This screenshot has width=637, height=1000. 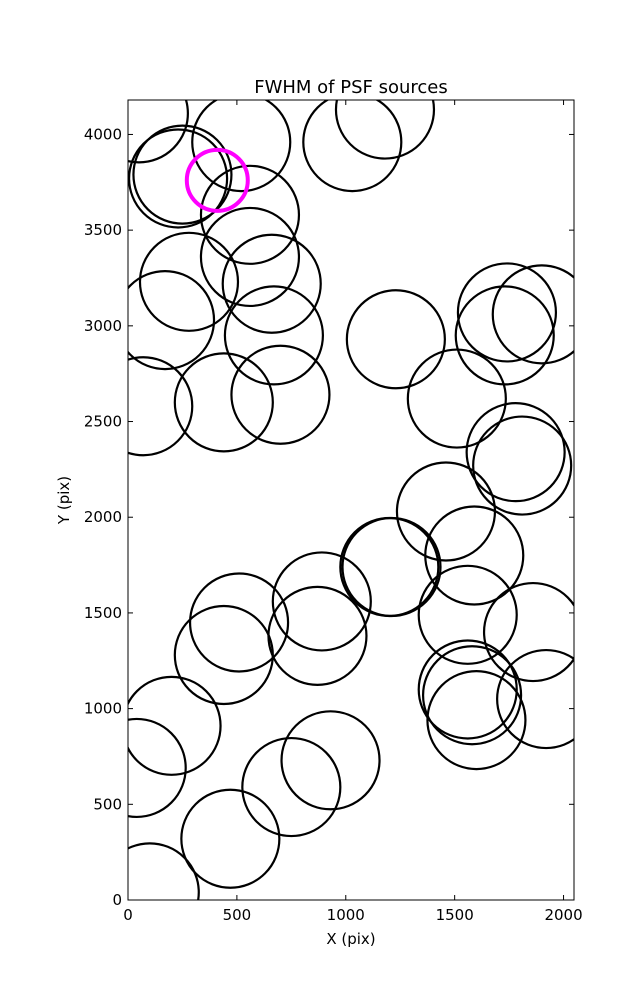 I want to click on x-axis-label: X (pix), so click(x=350, y=939).